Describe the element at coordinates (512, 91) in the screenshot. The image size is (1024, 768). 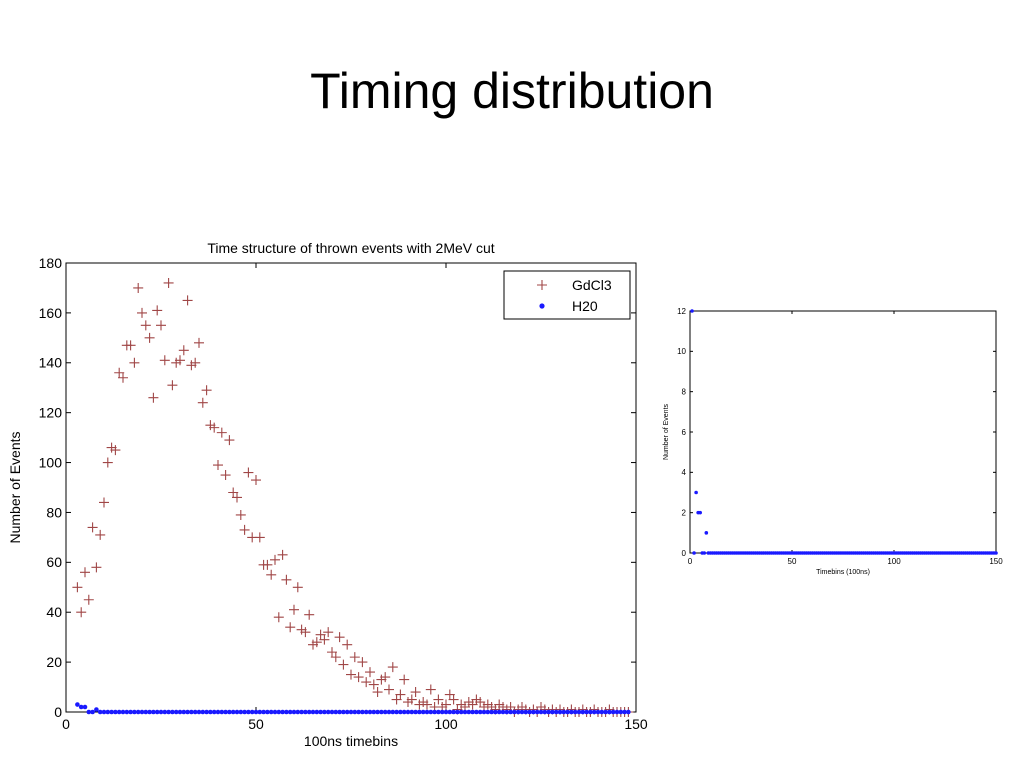
I see `slide-title: Timing distribution` at that location.